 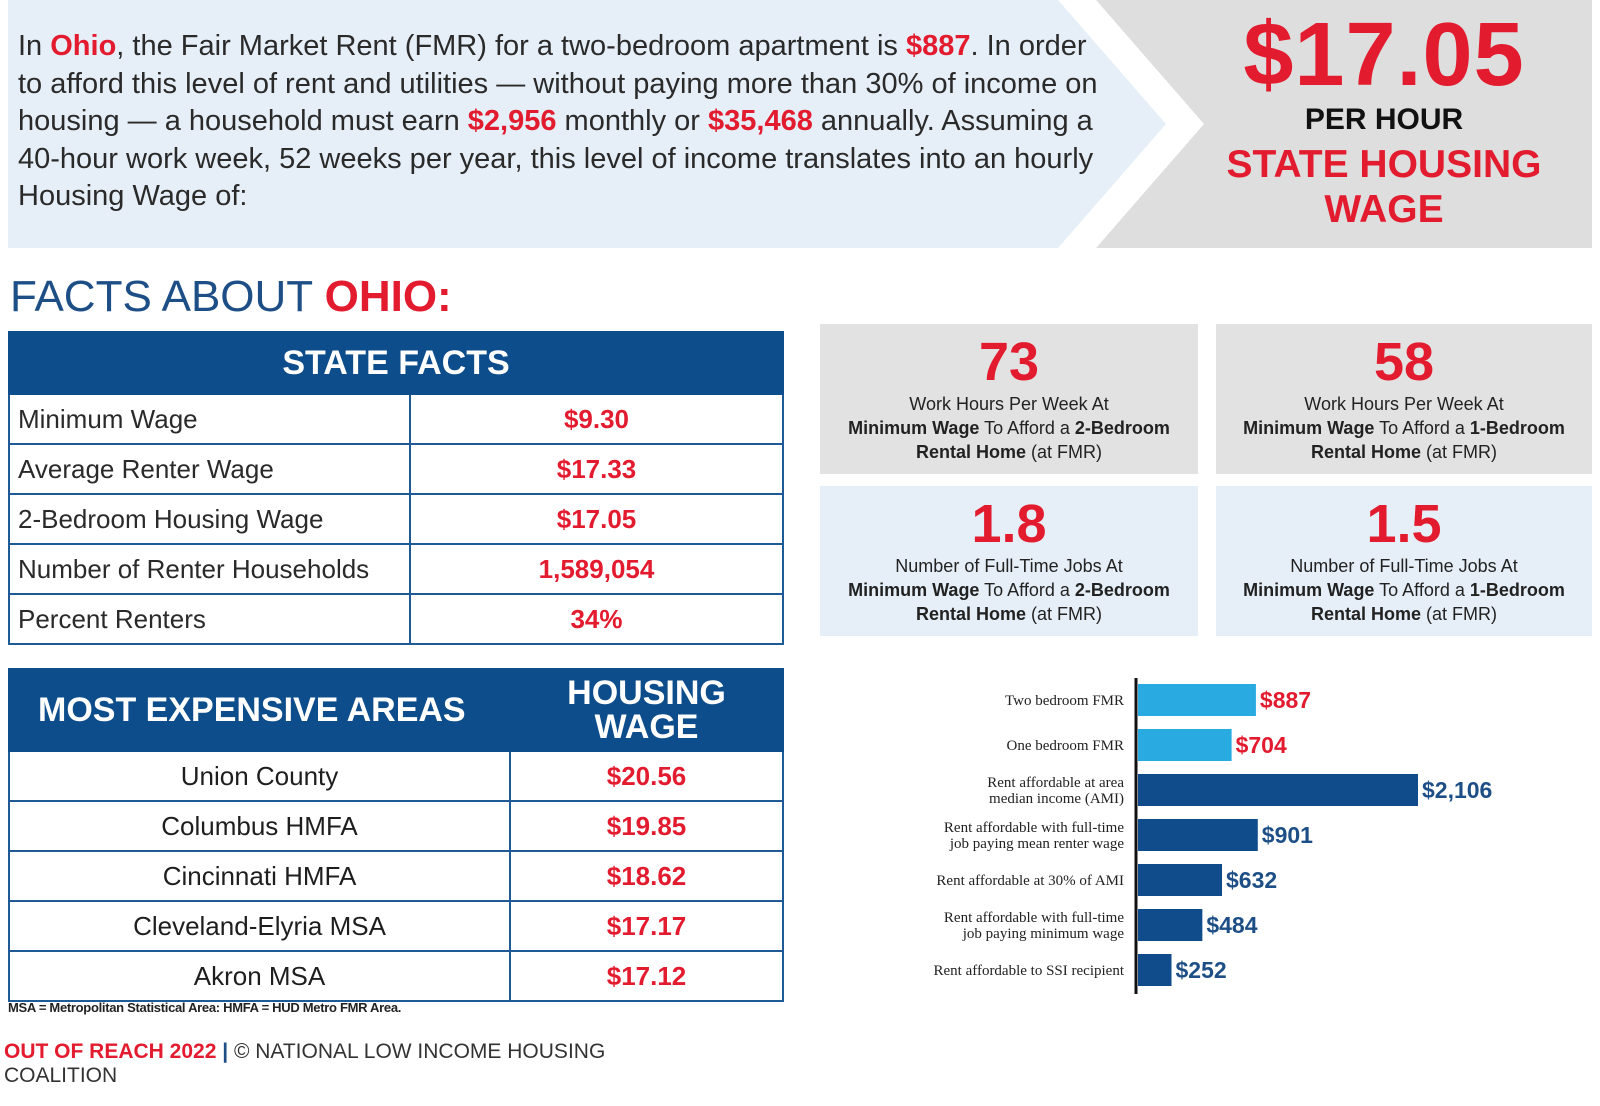 I want to click on table-row: Union County $20.56, so click(x=396, y=776).